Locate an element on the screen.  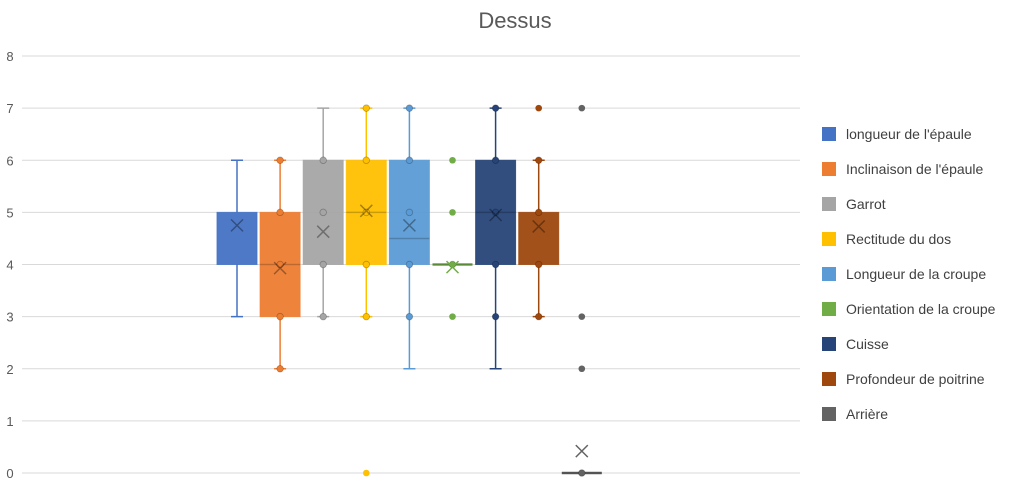
y-tick-label: 8 is located at coordinates (9, 56).